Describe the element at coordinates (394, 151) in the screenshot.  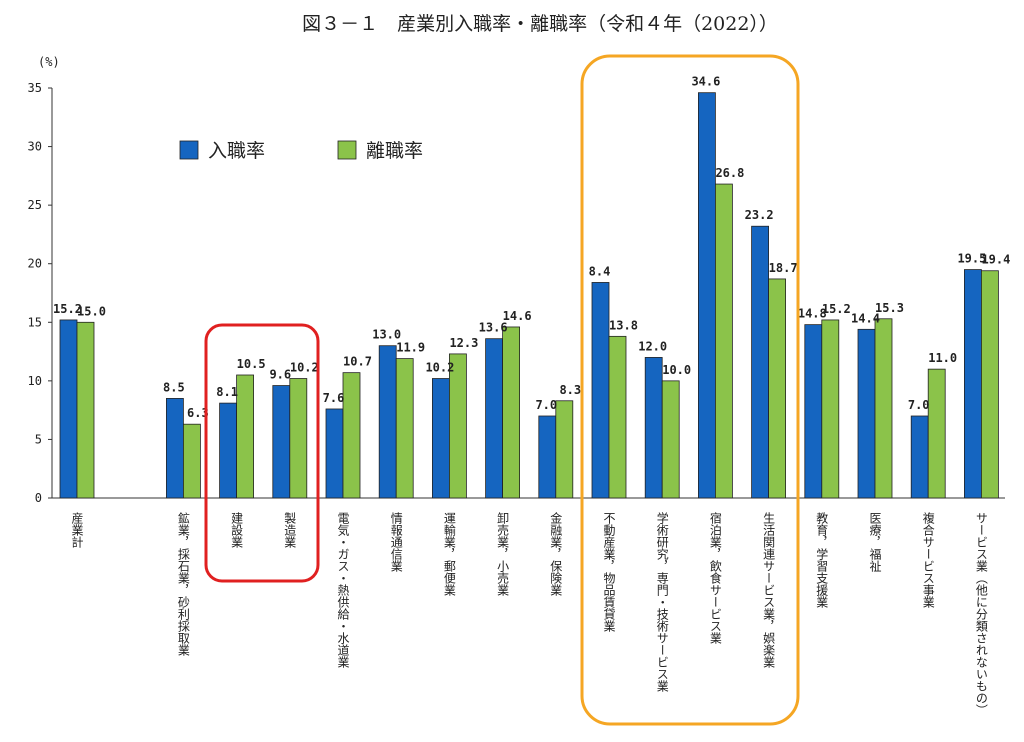
I see `legend-label: 離職率` at that location.